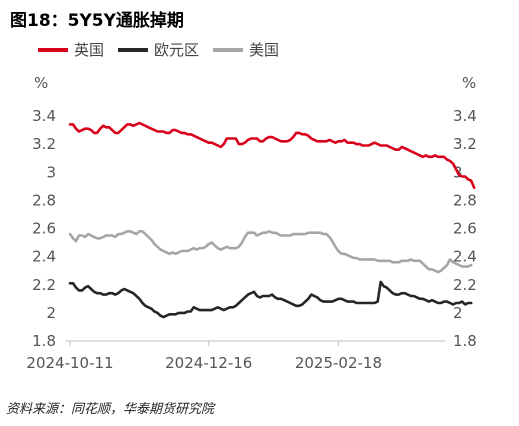 This screenshot has width=519, height=426. Describe the element at coordinates (338, 363) in the screenshot. I see `x-tick-label: 2025-02-18` at that location.